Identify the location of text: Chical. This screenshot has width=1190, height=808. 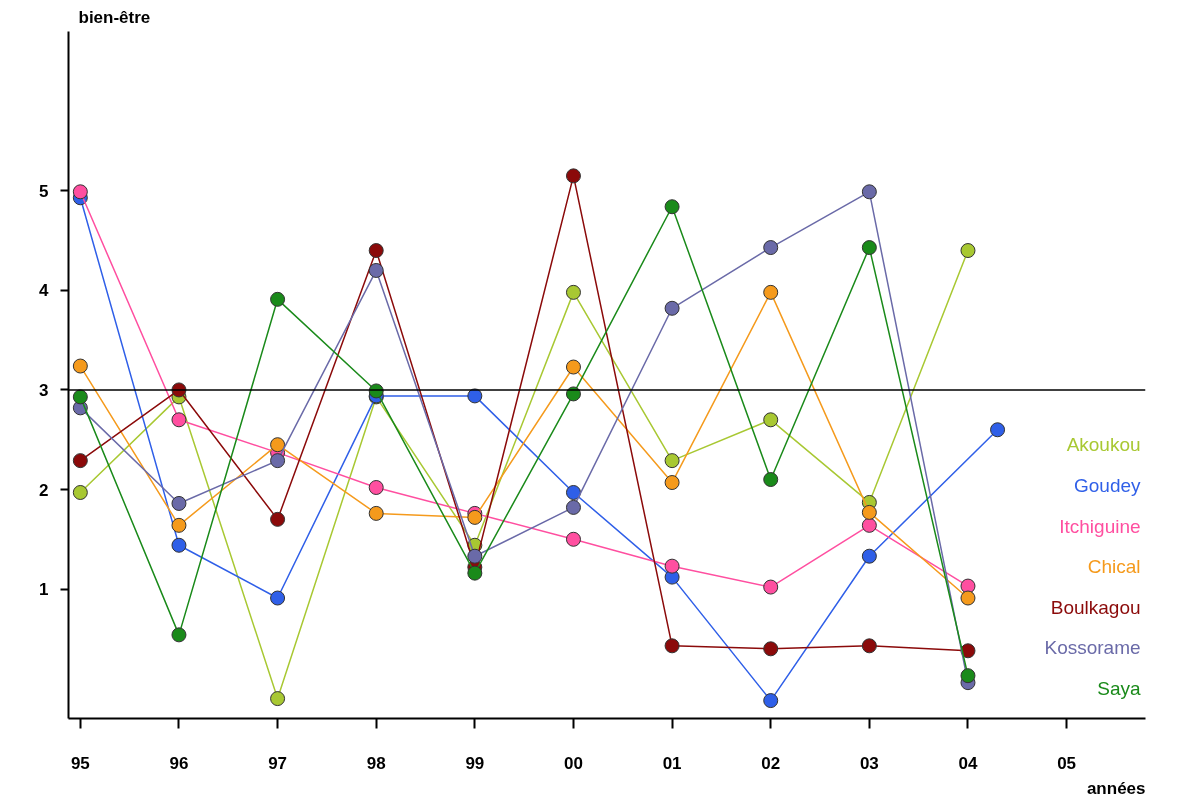
(1114, 567).